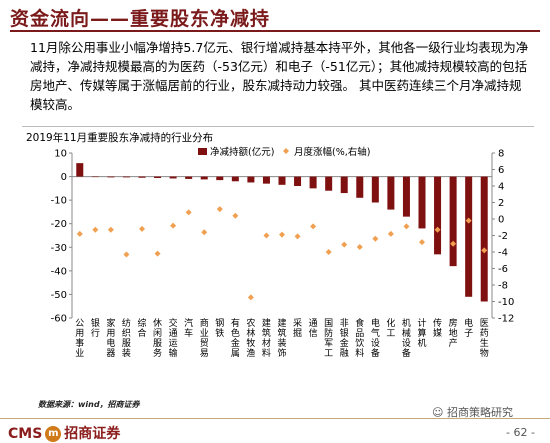  What do you see at coordinates (468, 328) in the screenshot?
I see `category-label: 电子` at bounding box center [468, 328].